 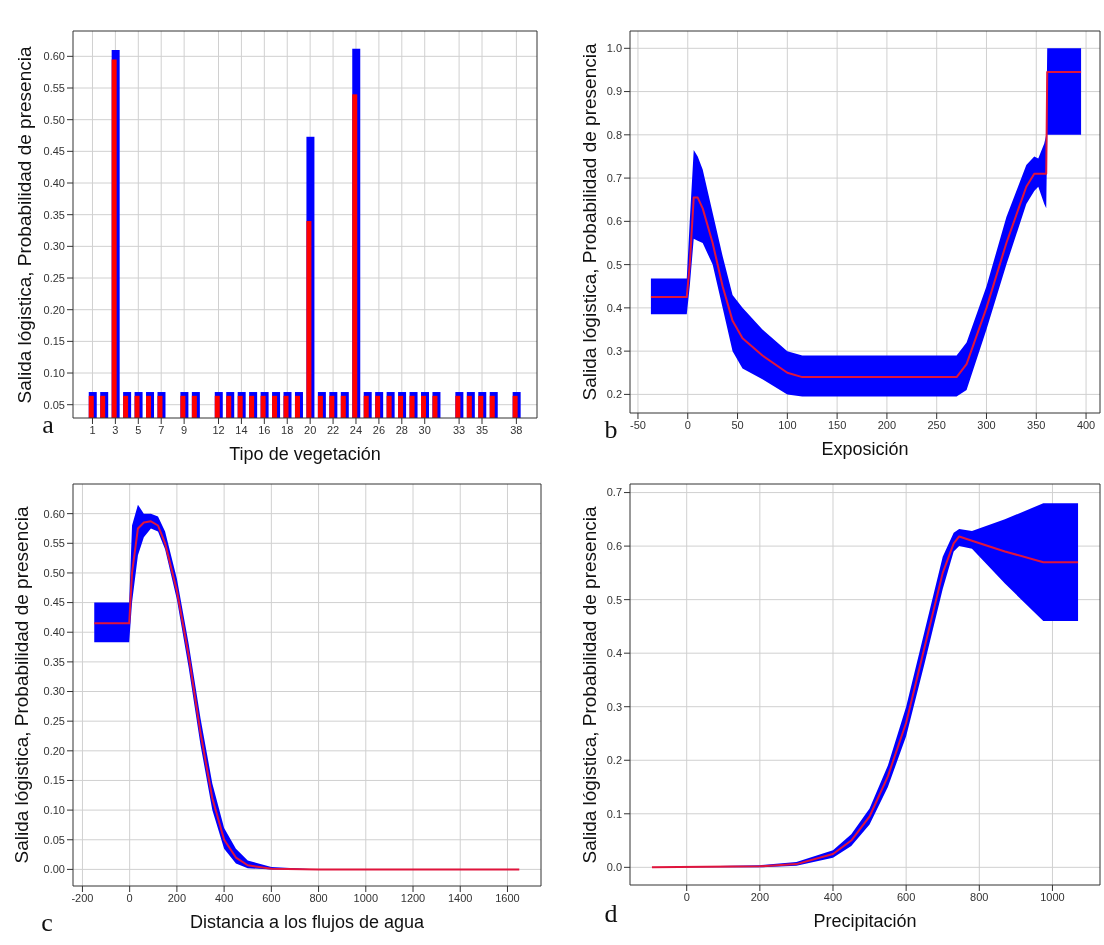 What do you see at coordinates (614, 48) in the screenshot?
I see `y-tick-label: 1.0` at bounding box center [614, 48].